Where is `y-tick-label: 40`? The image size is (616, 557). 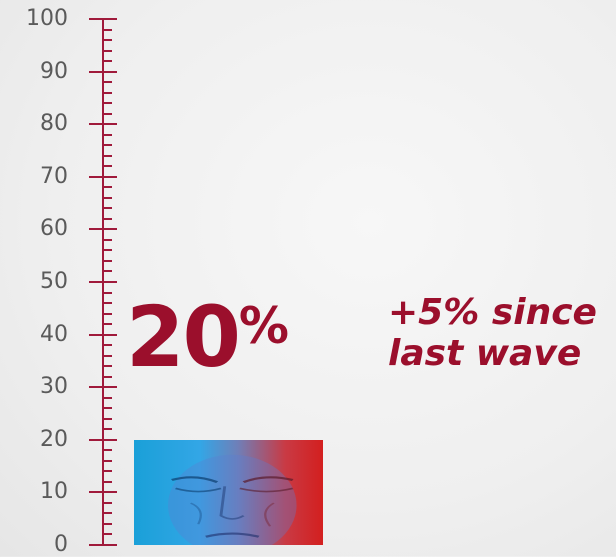 y-tick-label: 40 is located at coordinates (54, 334).